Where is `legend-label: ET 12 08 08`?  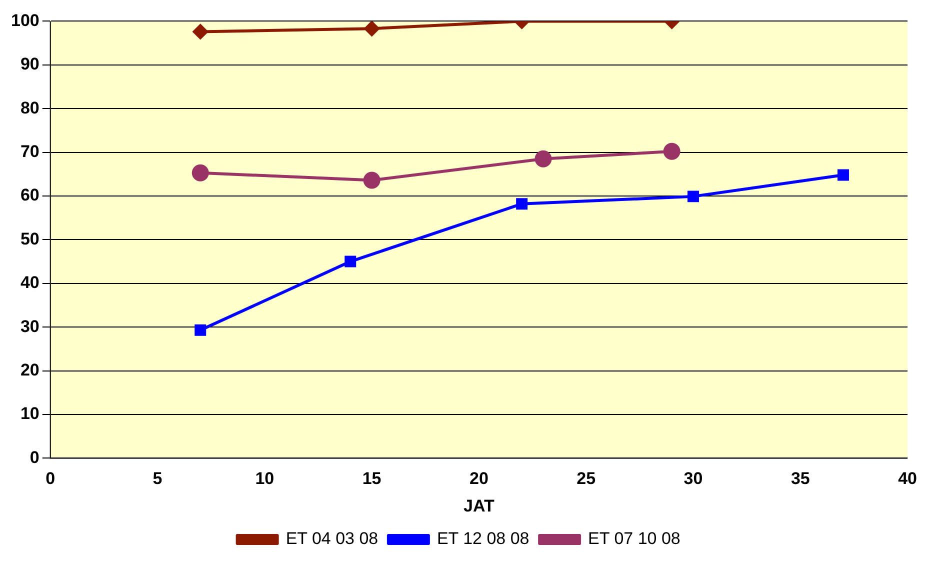 legend-label: ET 12 08 08 is located at coordinates (483, 538).